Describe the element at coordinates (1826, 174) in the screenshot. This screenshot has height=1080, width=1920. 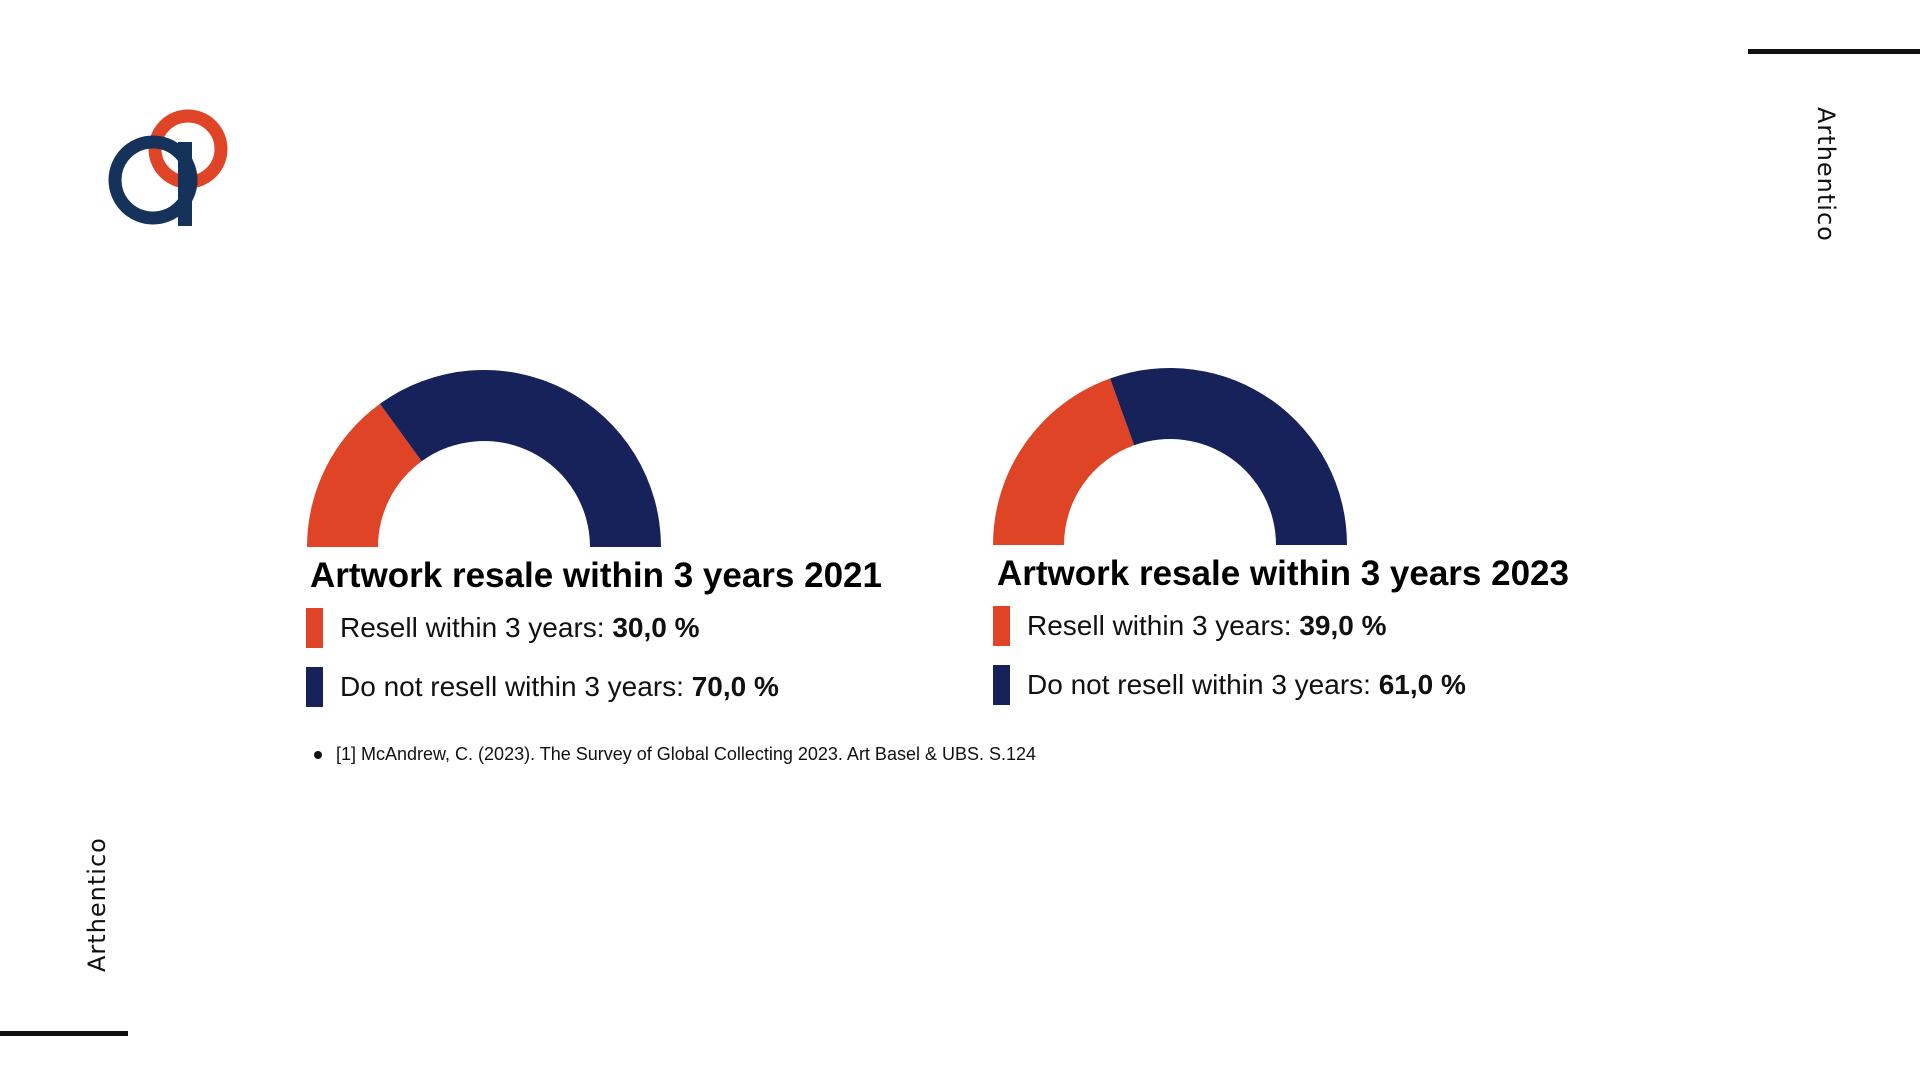
I see `brand-name-right: Arthentico` at that location.